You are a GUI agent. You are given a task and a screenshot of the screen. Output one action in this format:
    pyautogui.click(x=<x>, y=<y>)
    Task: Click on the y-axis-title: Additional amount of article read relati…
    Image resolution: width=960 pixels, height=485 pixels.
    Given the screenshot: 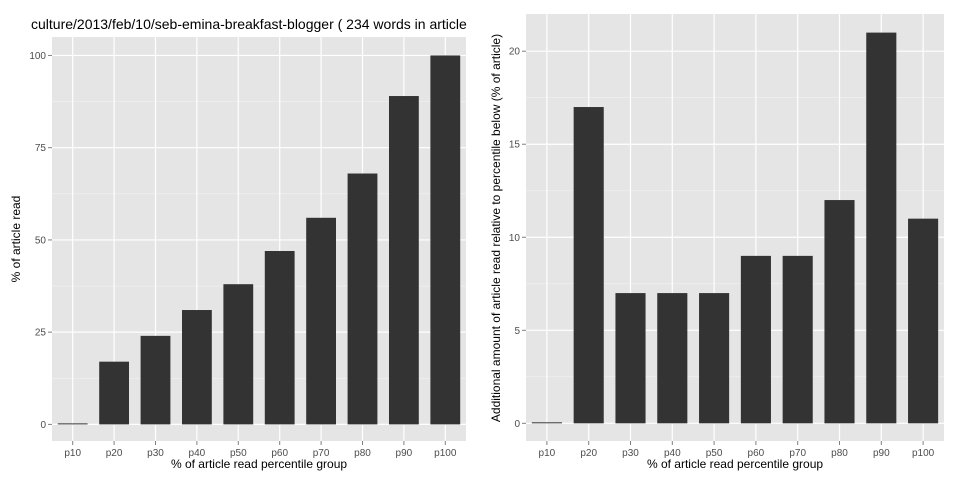 What is the action you would take?
    pyautogui.click(x=496, y=228)
    